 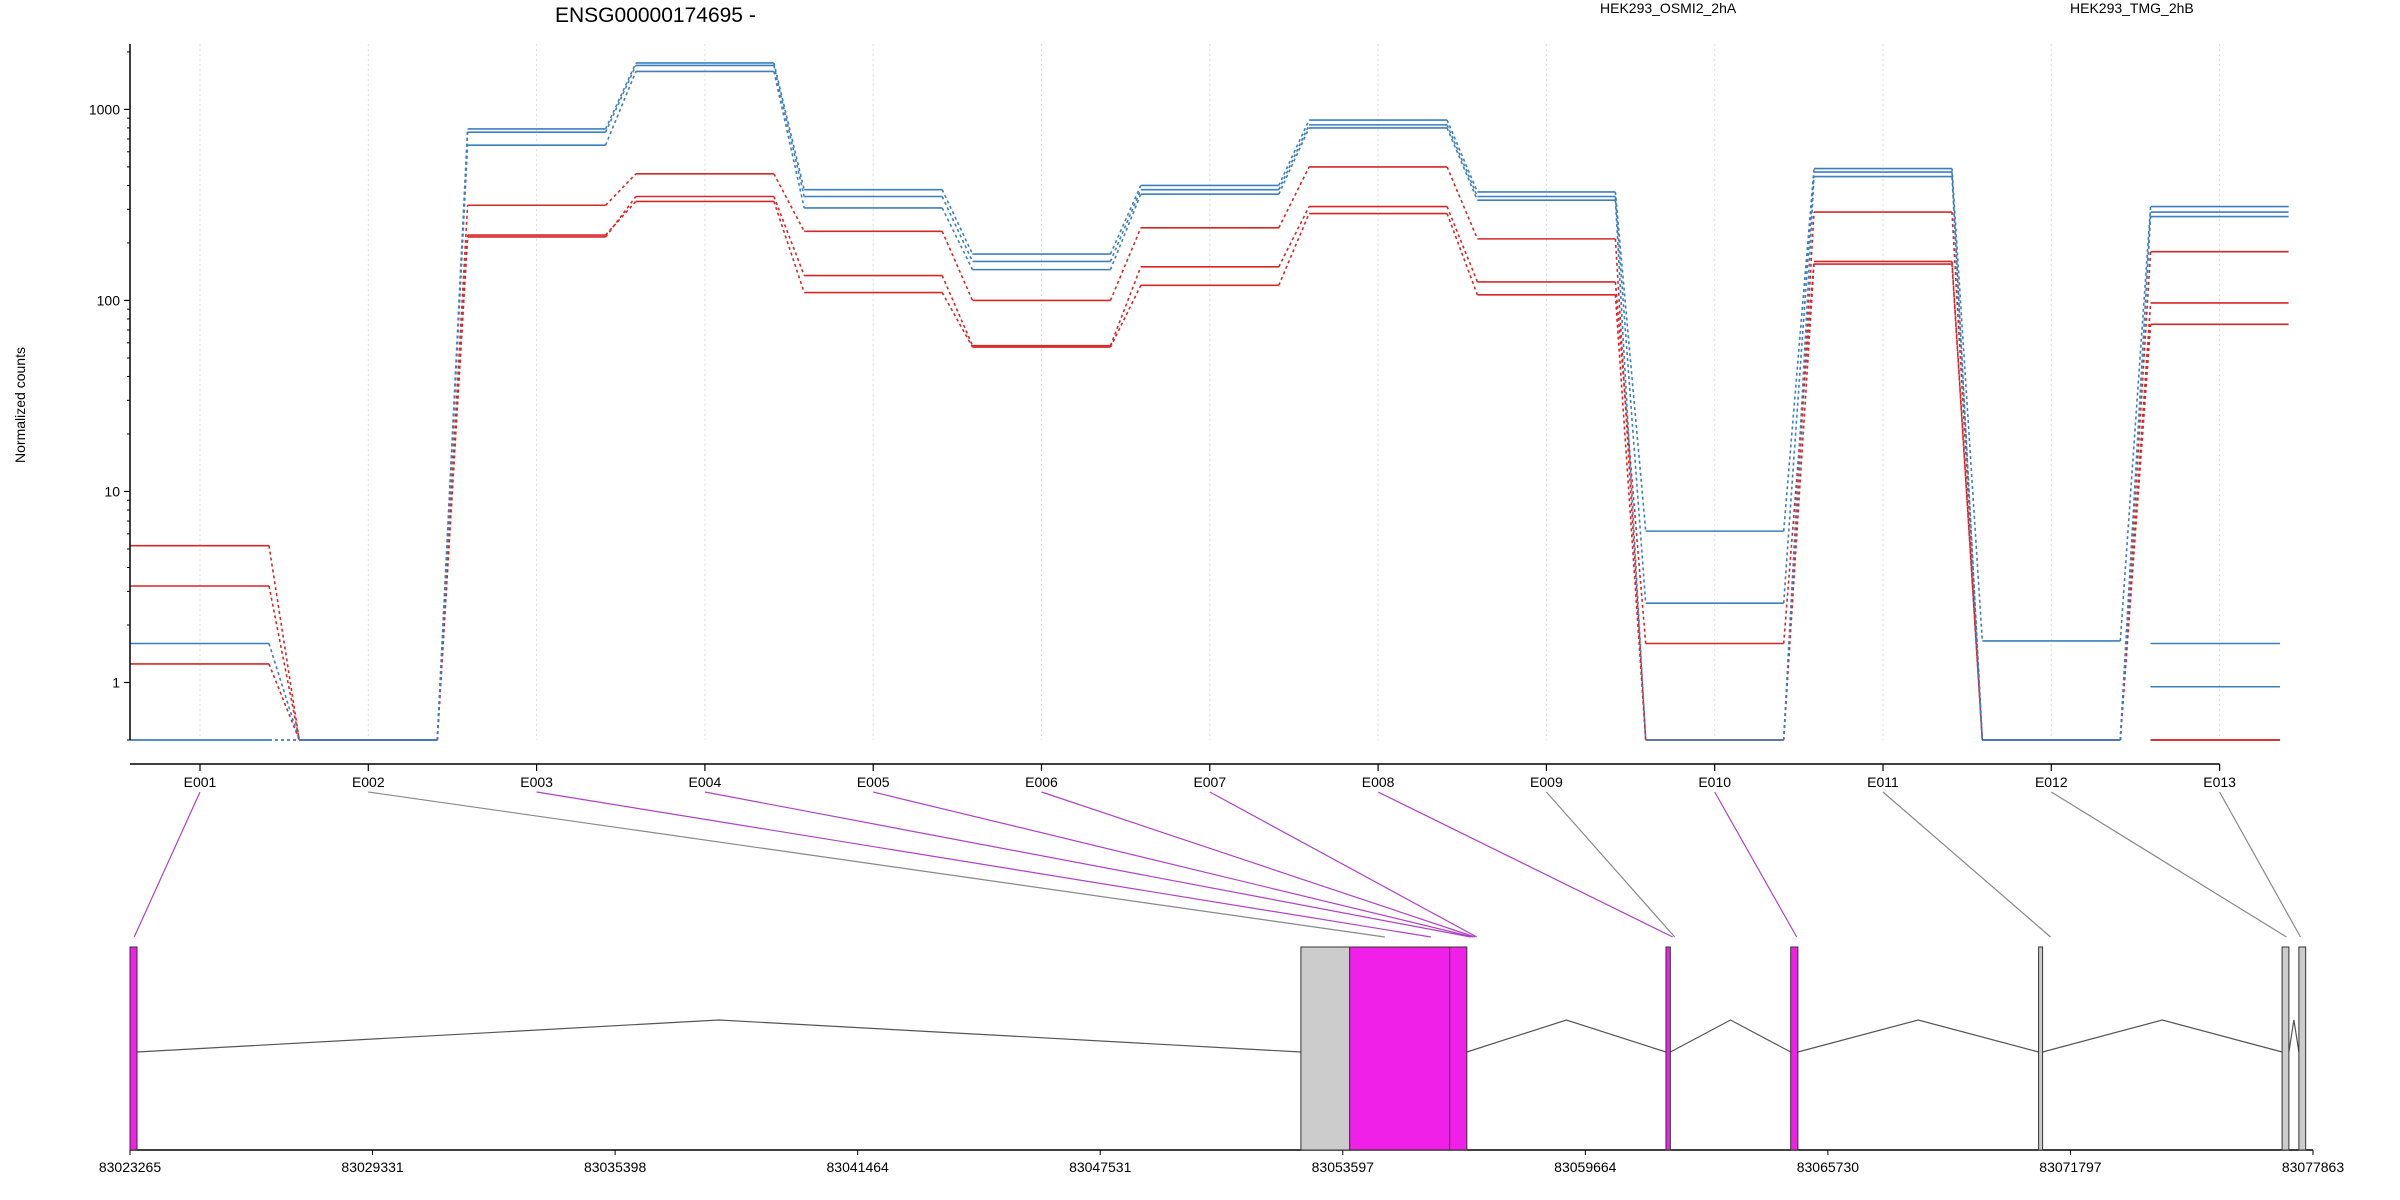 I want to click on y-tick-label: 10, so click(x=112, y=491).